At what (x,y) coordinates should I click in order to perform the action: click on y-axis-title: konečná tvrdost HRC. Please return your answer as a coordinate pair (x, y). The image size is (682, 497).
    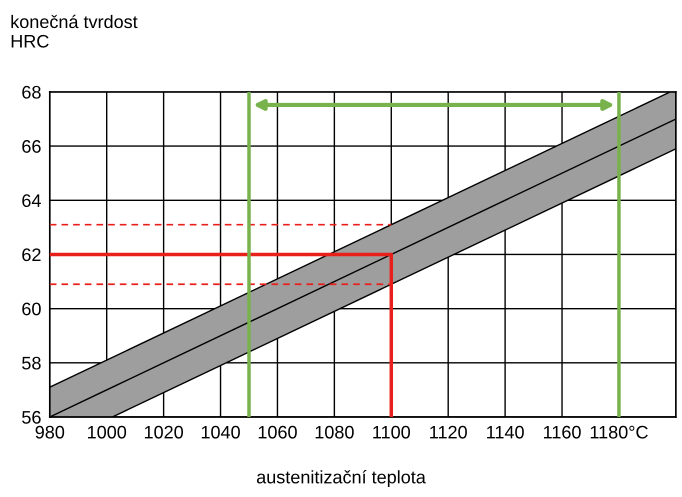
    Looking at the image, I should click on (74, 31).